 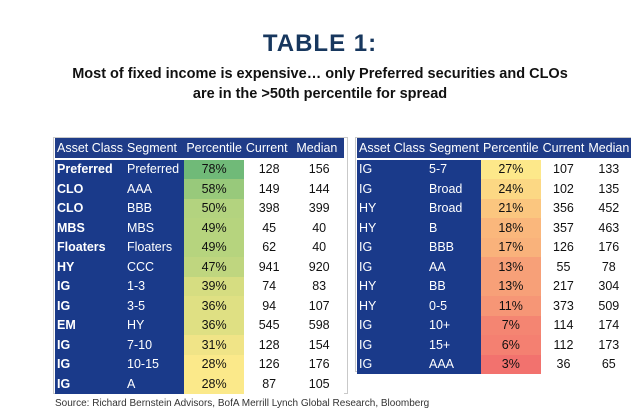 I want to click on current-cell: 87, so click(x=269, y=384).